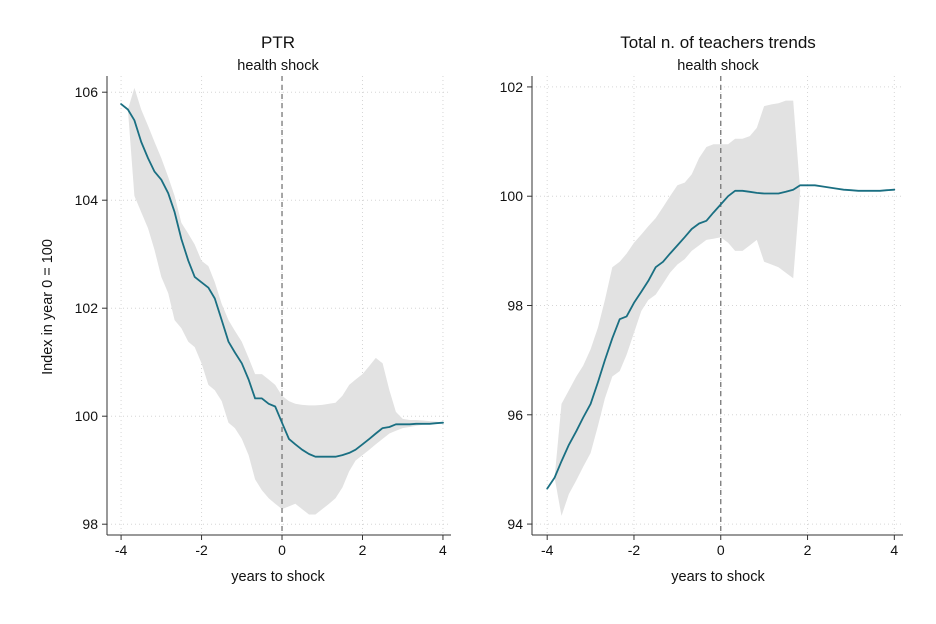 This screenshot has width=936, height=624. I want to click on y-axis-label: Index in year 0 = 100, so click(48, 307).